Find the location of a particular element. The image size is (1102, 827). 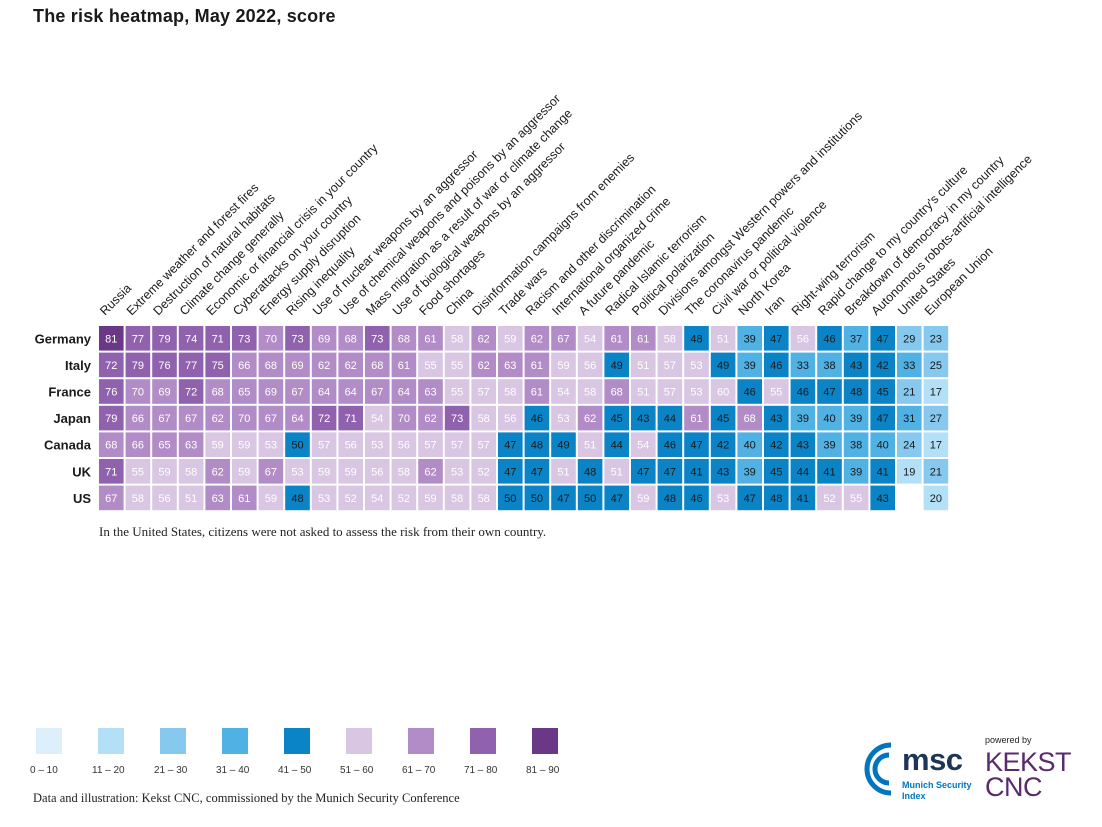

cell-value-label: 57 is located at coordinates (670, 366).